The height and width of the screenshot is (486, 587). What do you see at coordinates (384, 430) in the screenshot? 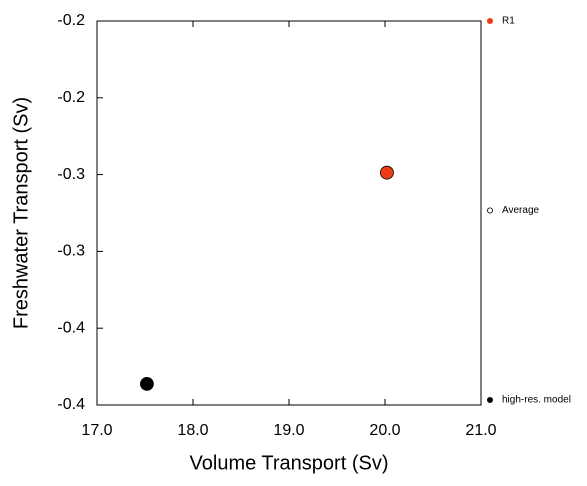
I see `x-tick-label: 20.0` at bounding box center [384, 430].